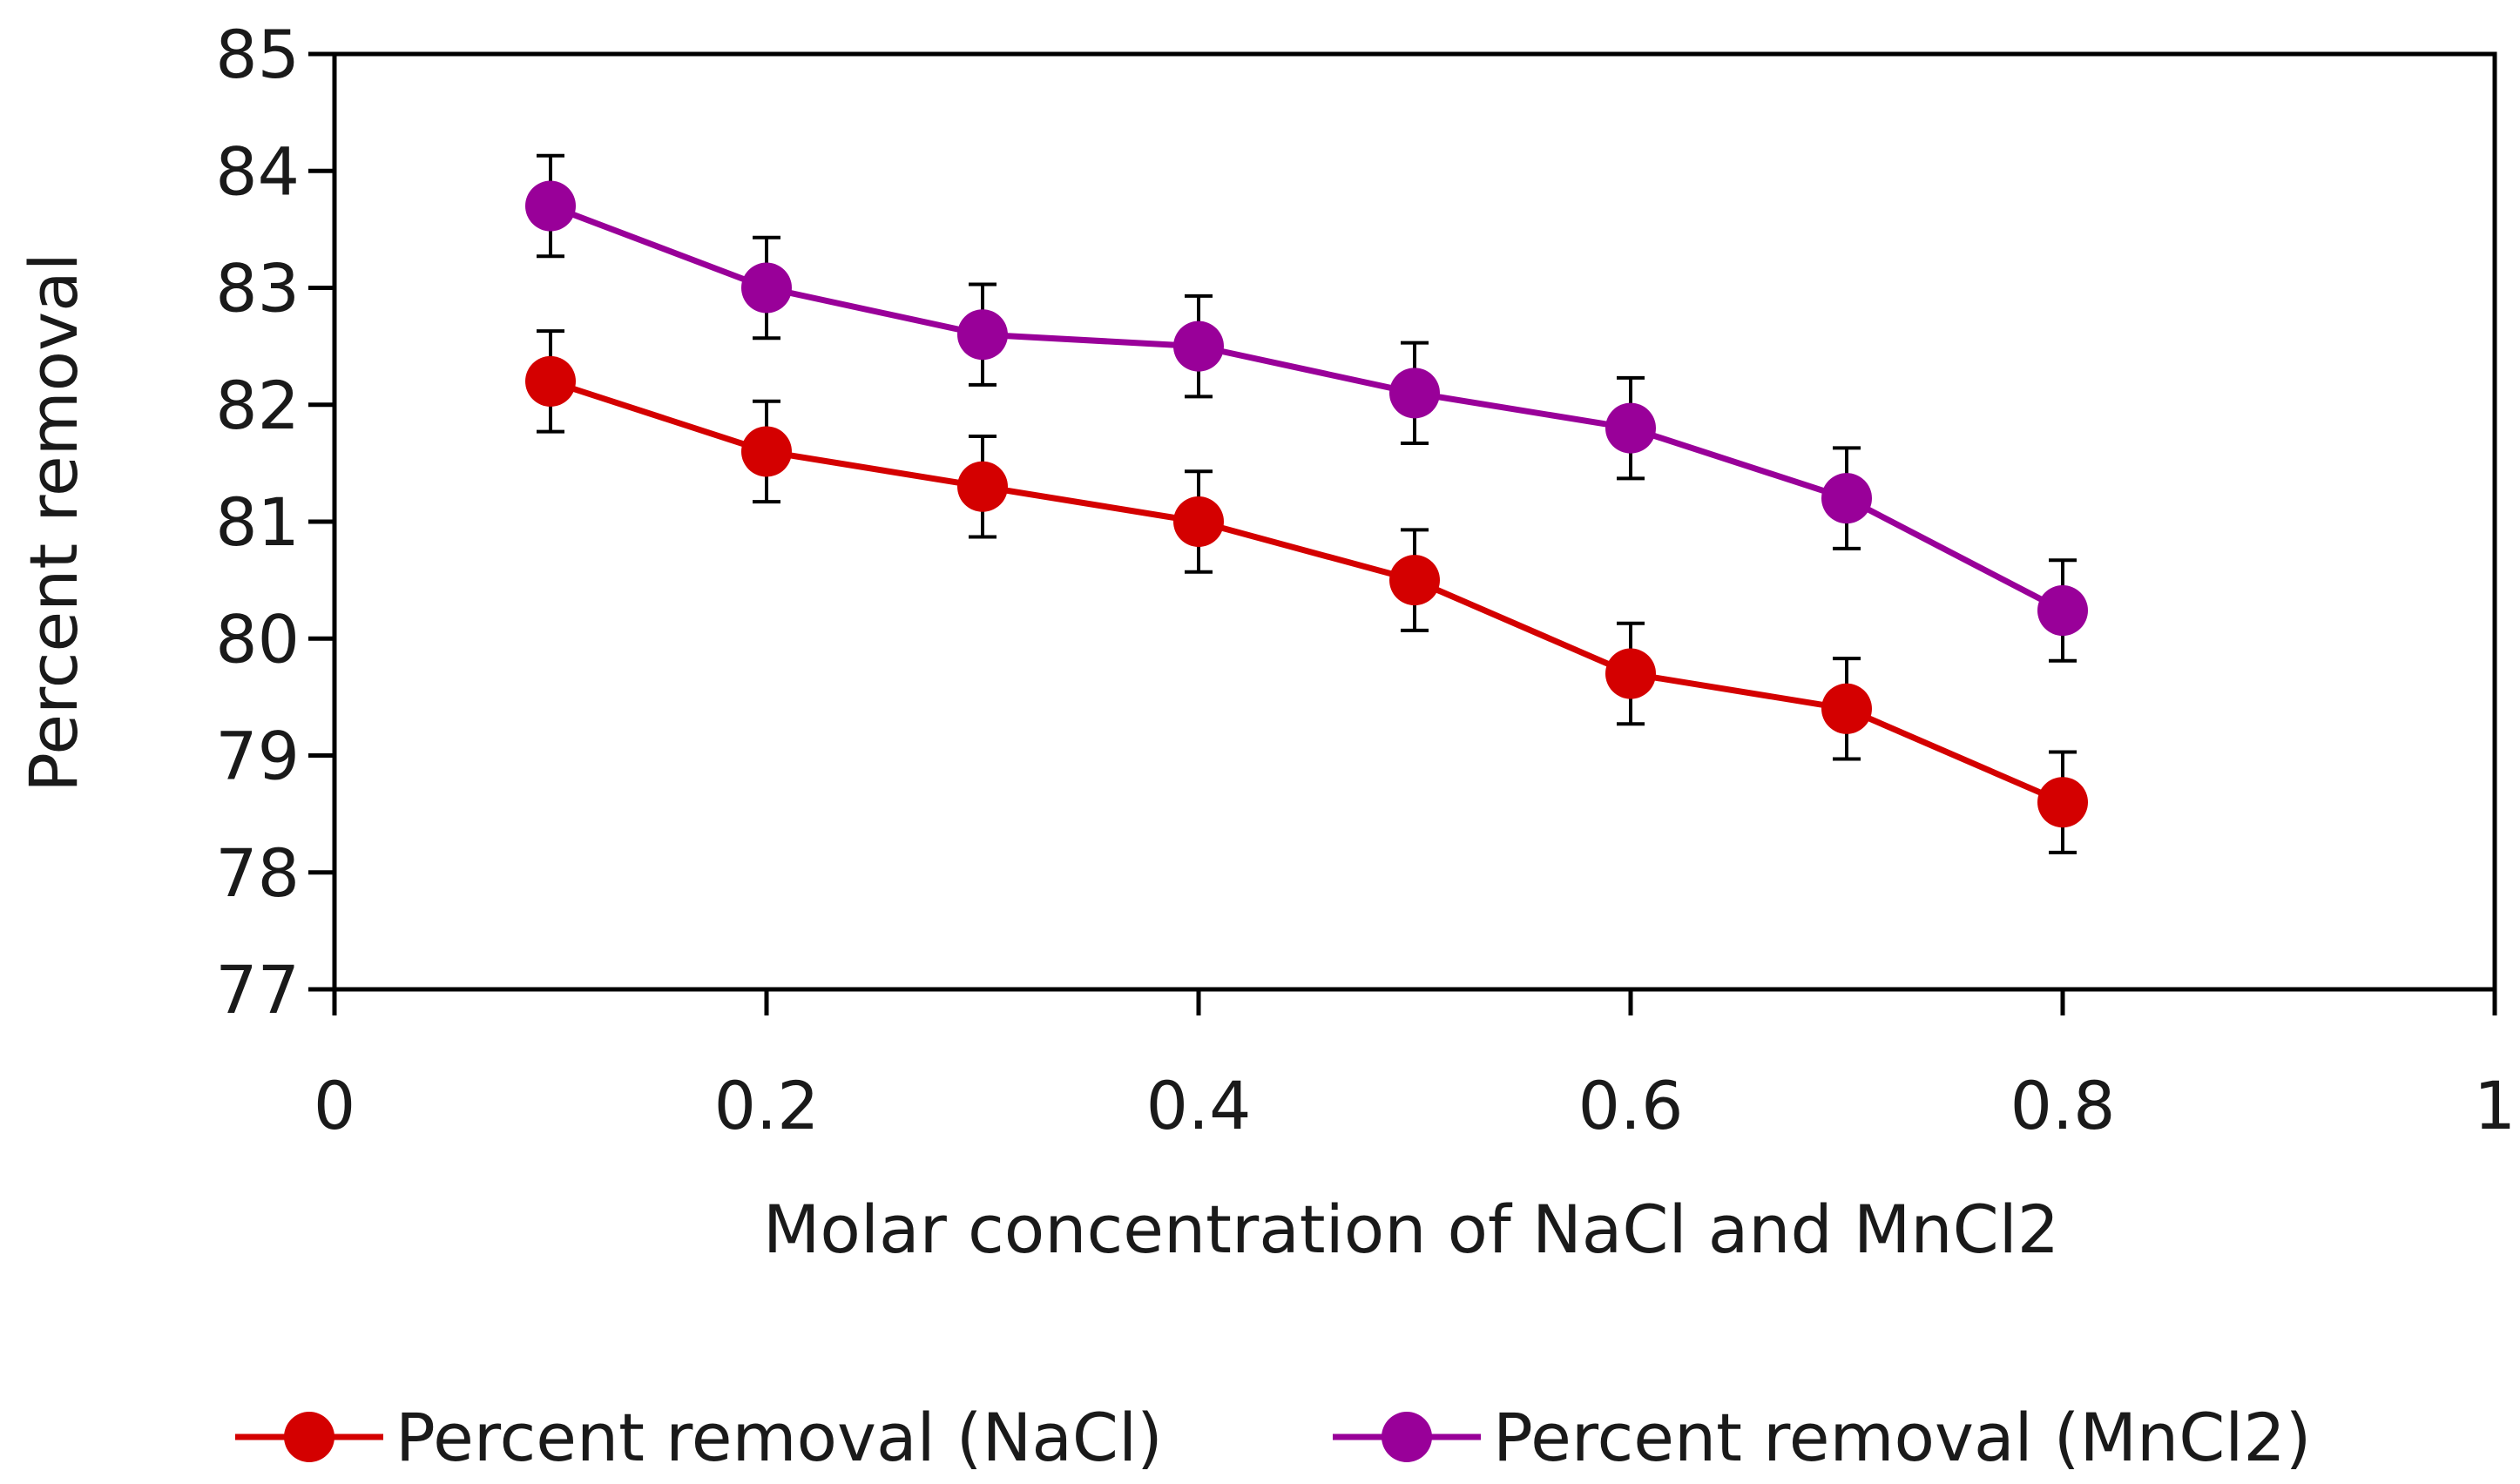  I want to click on x-tick-label: 0.8, so click(2063, 1105).